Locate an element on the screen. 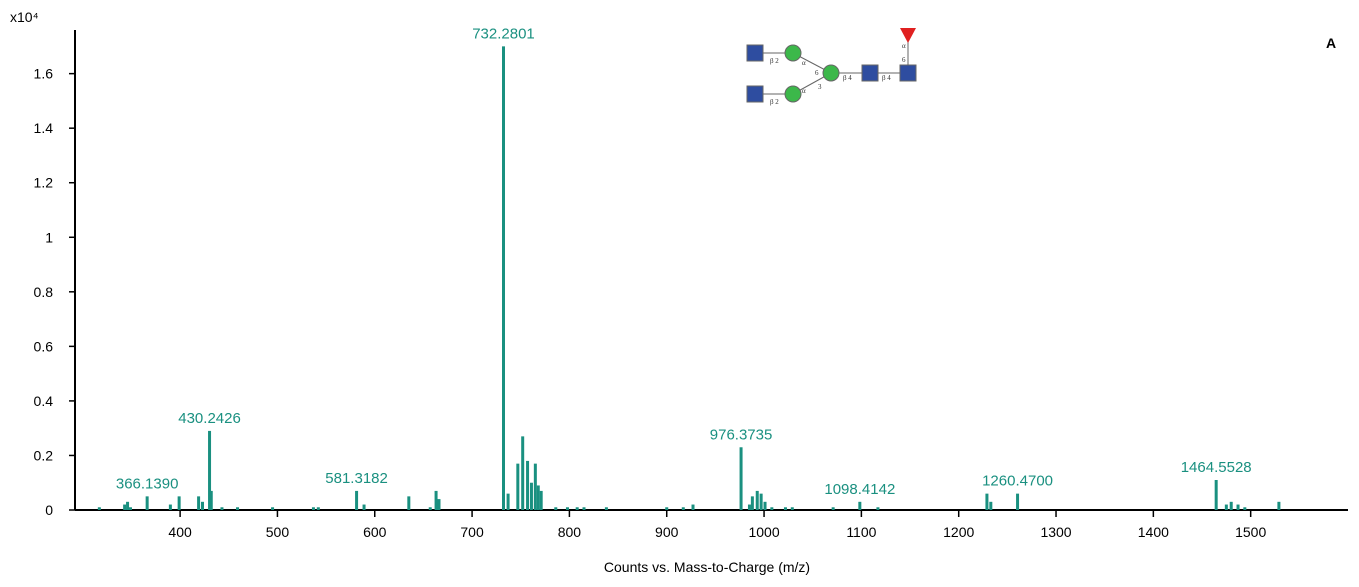  peak-label: 1464.5528 is located at coordinates (1216, 467).